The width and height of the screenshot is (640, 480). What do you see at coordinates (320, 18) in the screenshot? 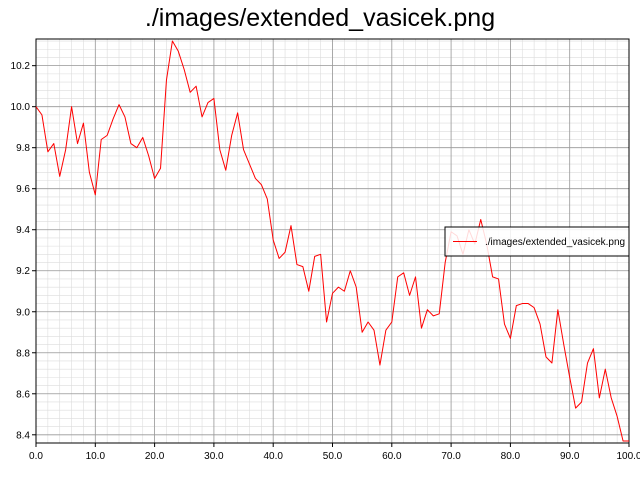
I see `chart-title: ./images/extended_vasicek.png` at bounding box center [320, 18].